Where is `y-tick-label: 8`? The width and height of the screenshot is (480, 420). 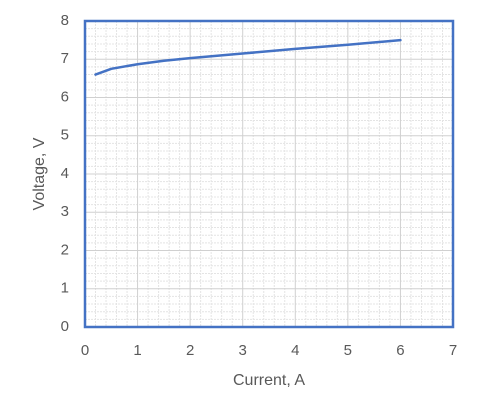 y-tick-label: 8 is located at coordinates (65, 20).